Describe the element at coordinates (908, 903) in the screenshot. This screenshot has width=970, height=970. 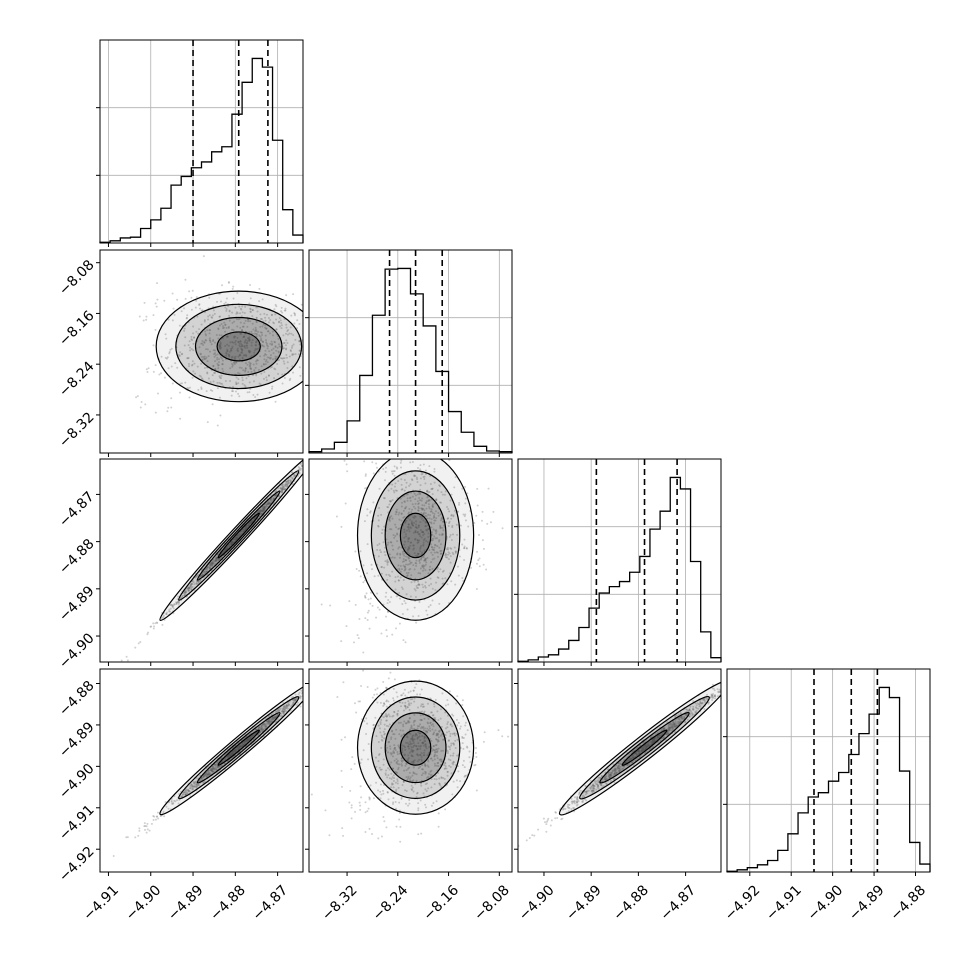
I see `x-tick-label: −4.88` at that location.